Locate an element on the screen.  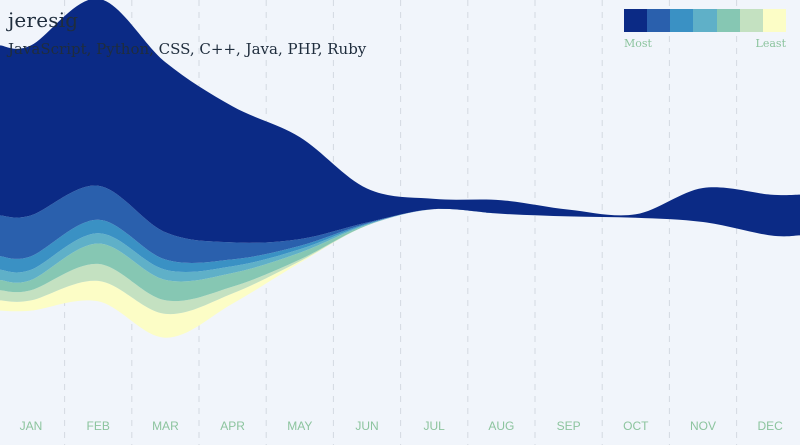
x-tick-label: DEC is located at coordinates (771, 426).